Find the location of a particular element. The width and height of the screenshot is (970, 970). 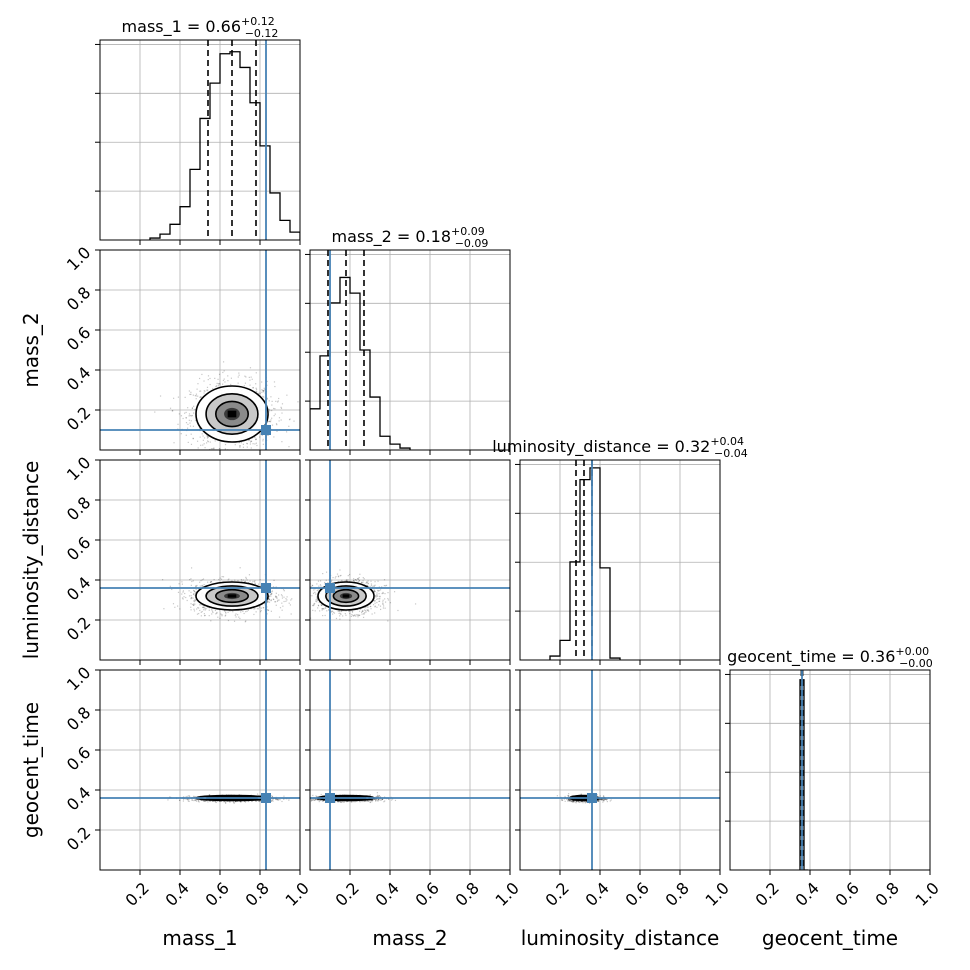

density-peak is located at coordinates (346, 596).